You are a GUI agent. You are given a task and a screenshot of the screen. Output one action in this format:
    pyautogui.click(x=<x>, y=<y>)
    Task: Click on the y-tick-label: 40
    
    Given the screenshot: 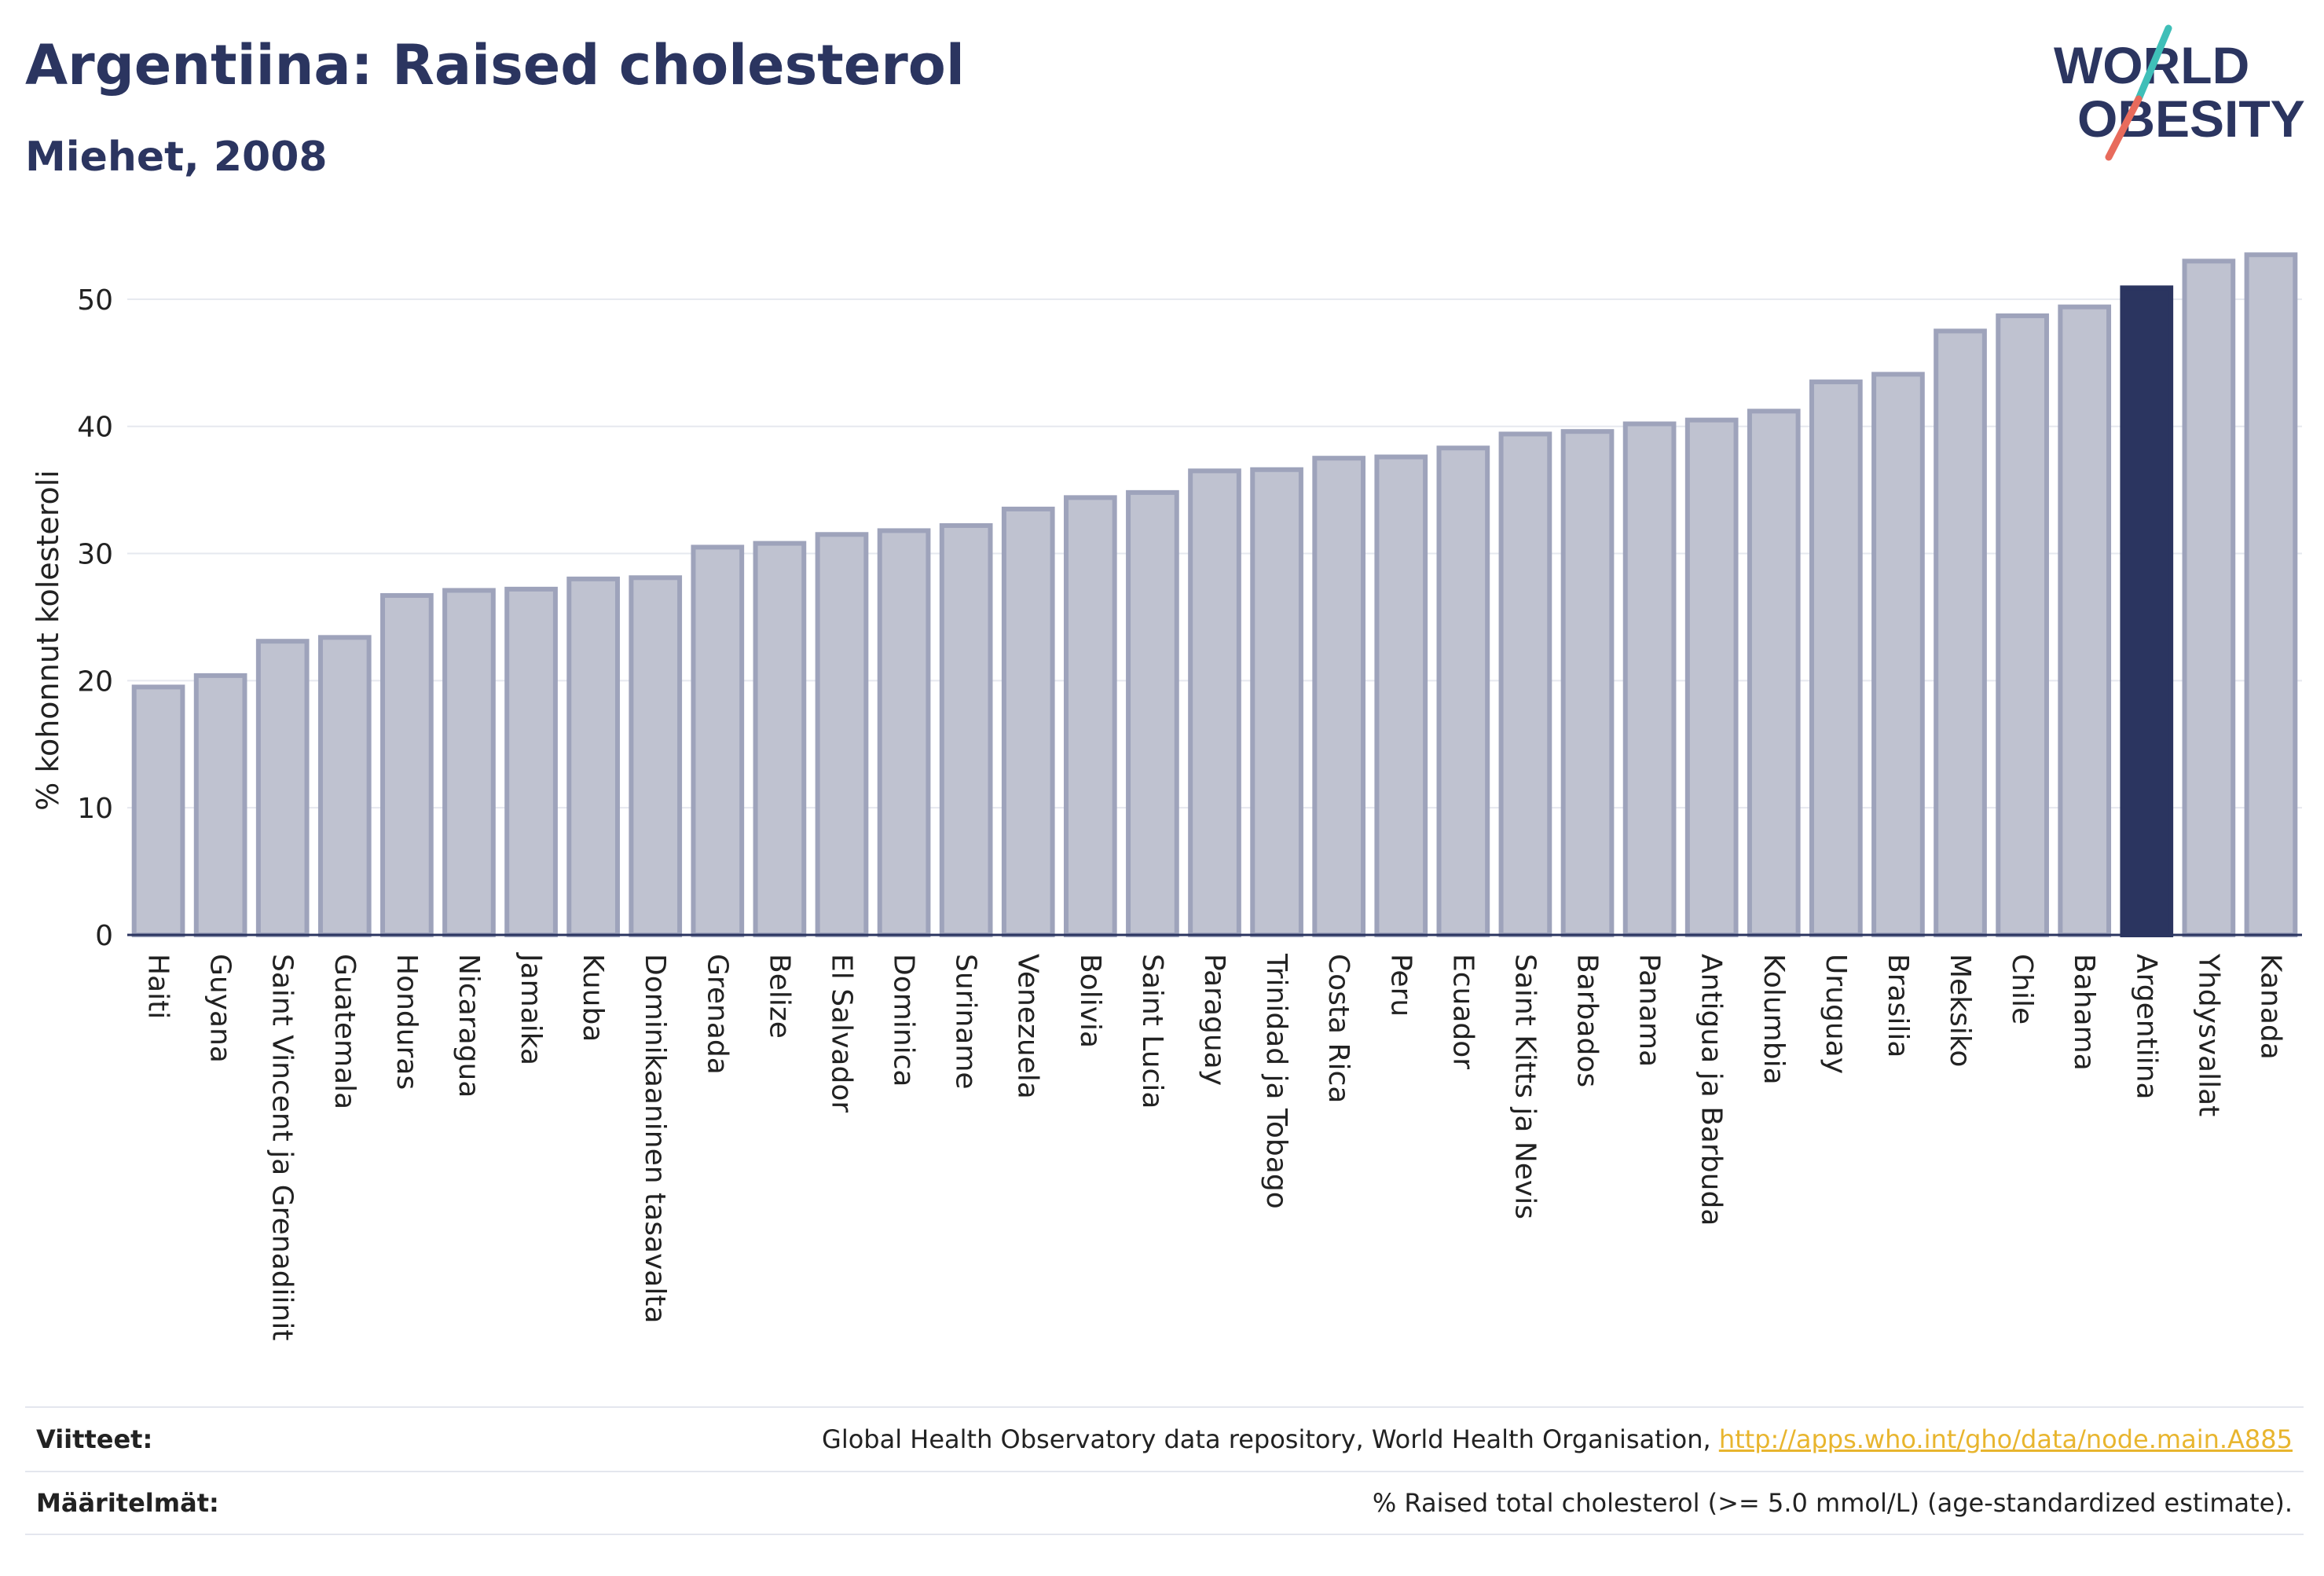 What is the action you would take?
    pyautogui.click(x=95, y=428)
    